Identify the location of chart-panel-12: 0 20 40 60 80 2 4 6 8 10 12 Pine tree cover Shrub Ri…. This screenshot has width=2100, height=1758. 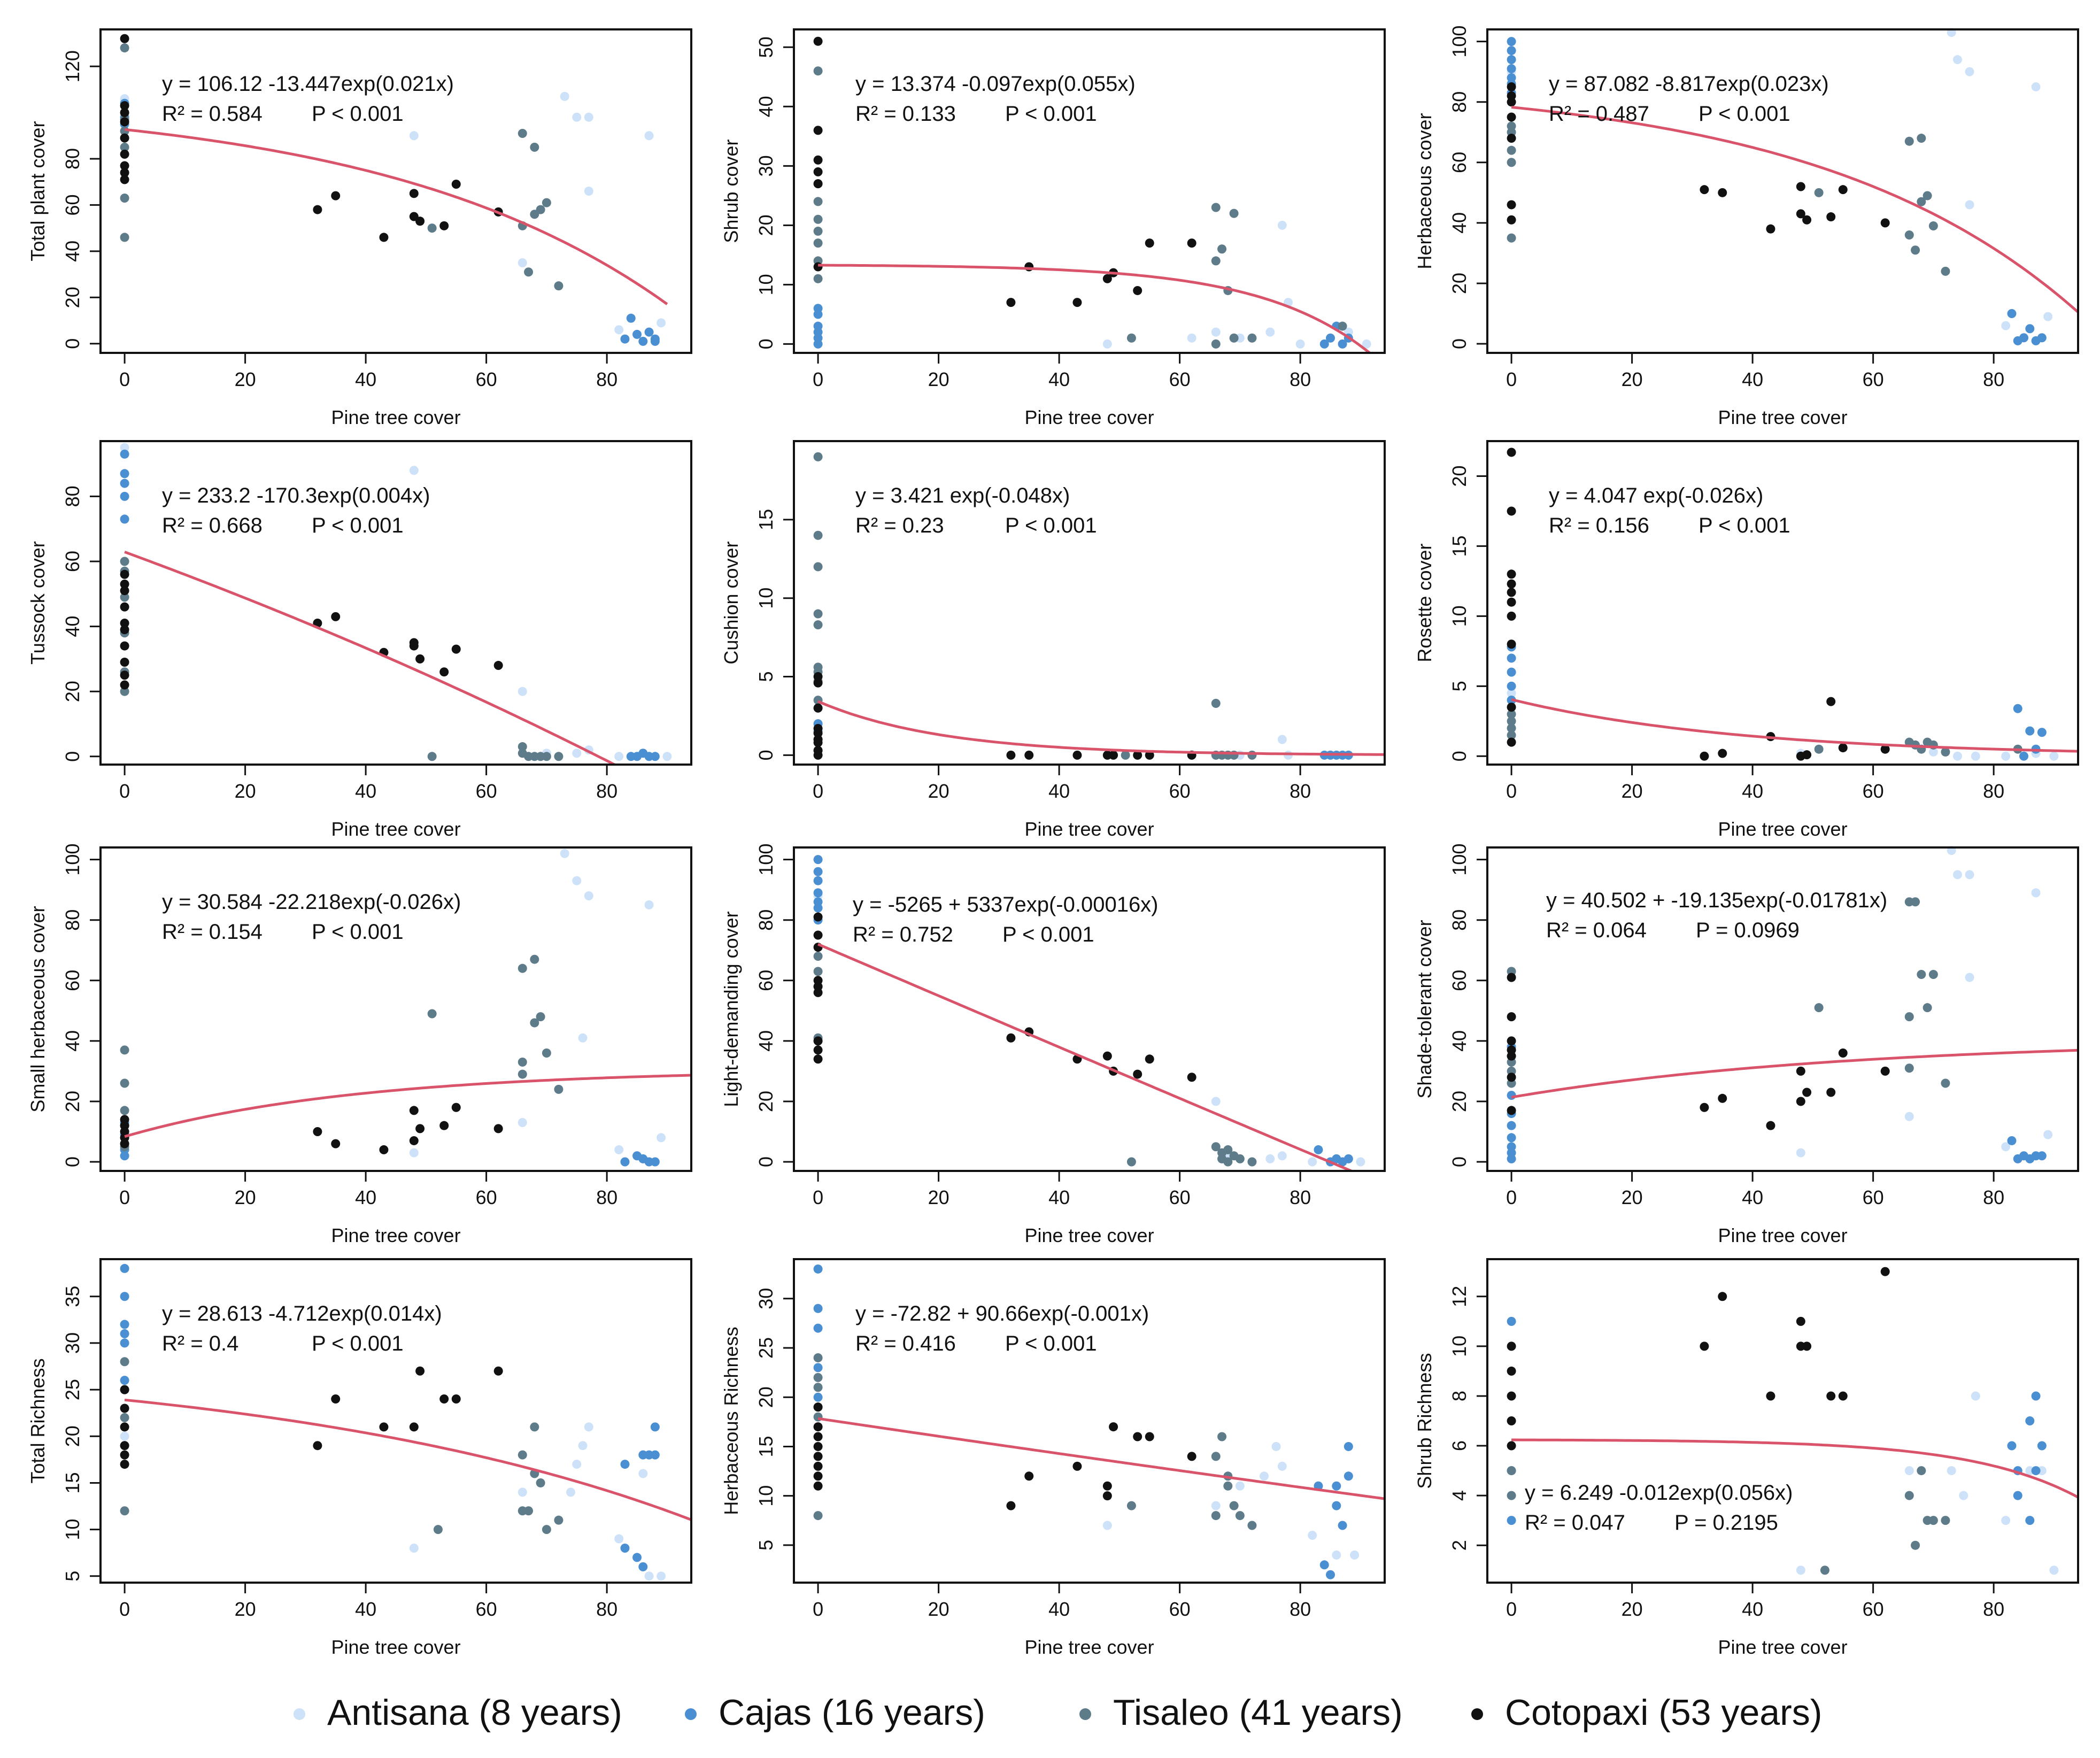
(1746, 1458).